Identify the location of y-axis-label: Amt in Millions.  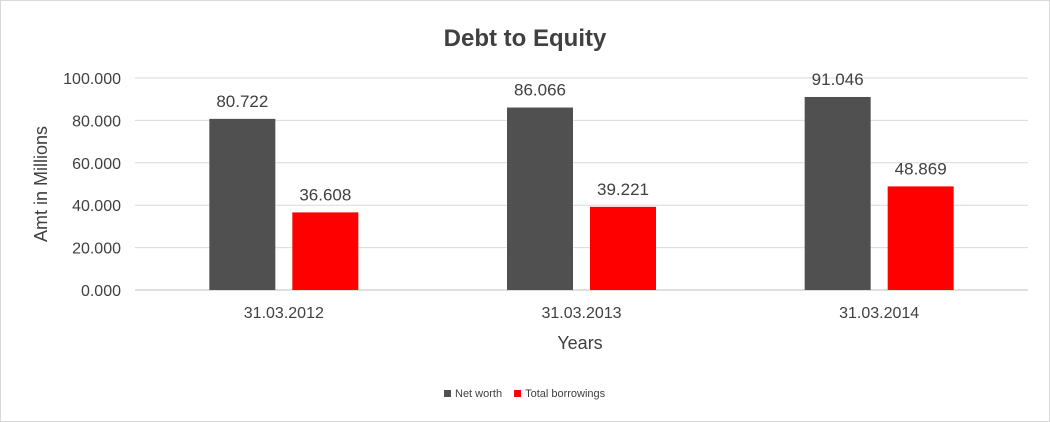
(41, 184).